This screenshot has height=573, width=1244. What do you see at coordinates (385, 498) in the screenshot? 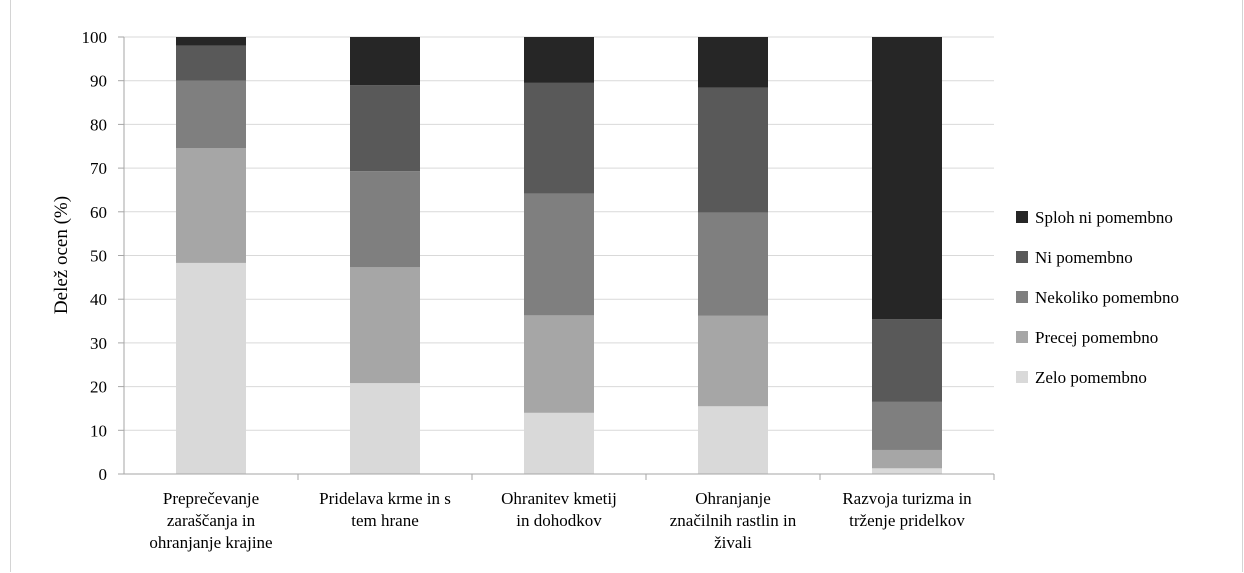
I see `category-label: Pridelava krme in s` at bounding box center [385, 498].